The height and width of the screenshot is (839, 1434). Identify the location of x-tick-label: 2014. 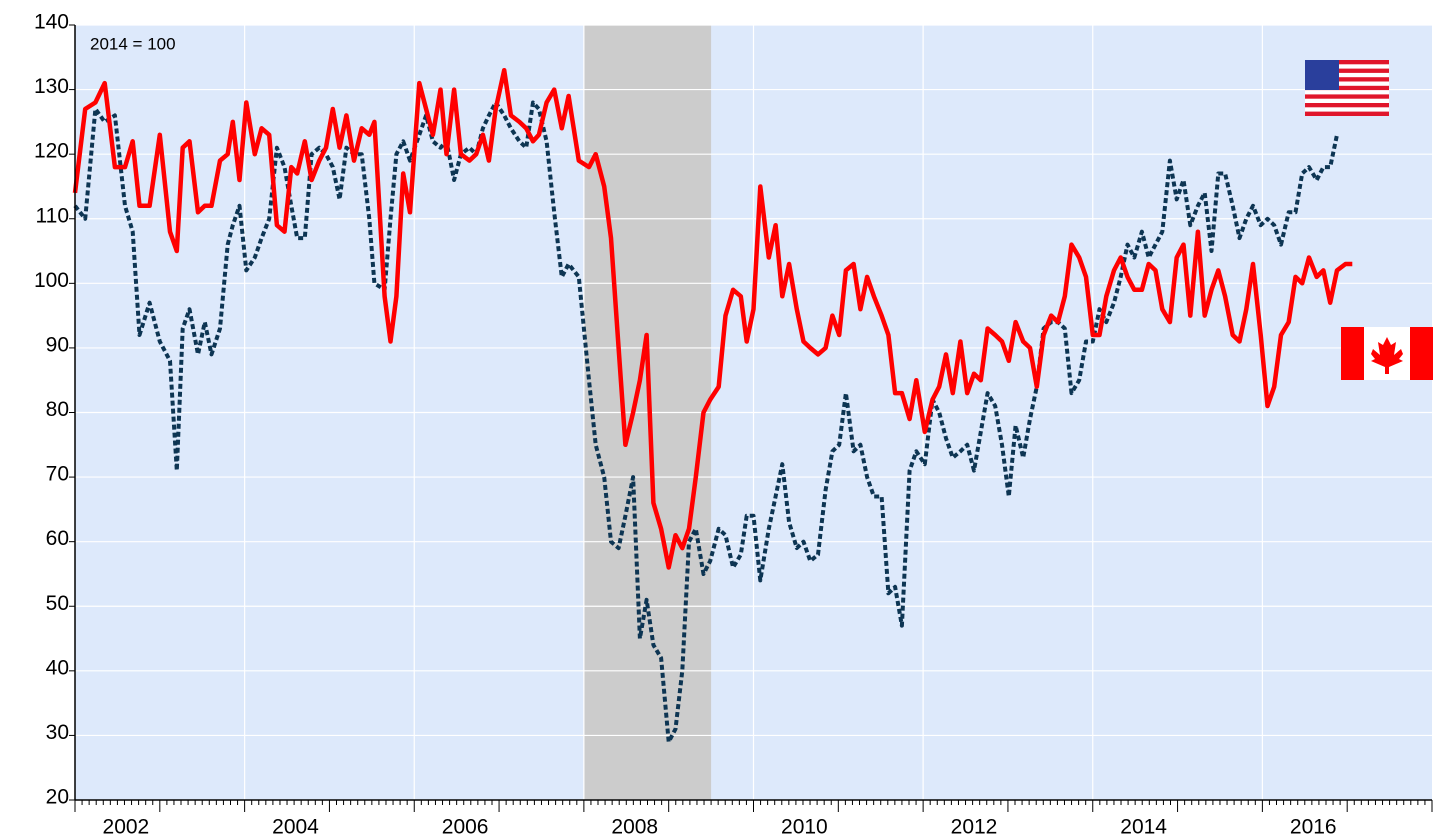
(1143, 827).